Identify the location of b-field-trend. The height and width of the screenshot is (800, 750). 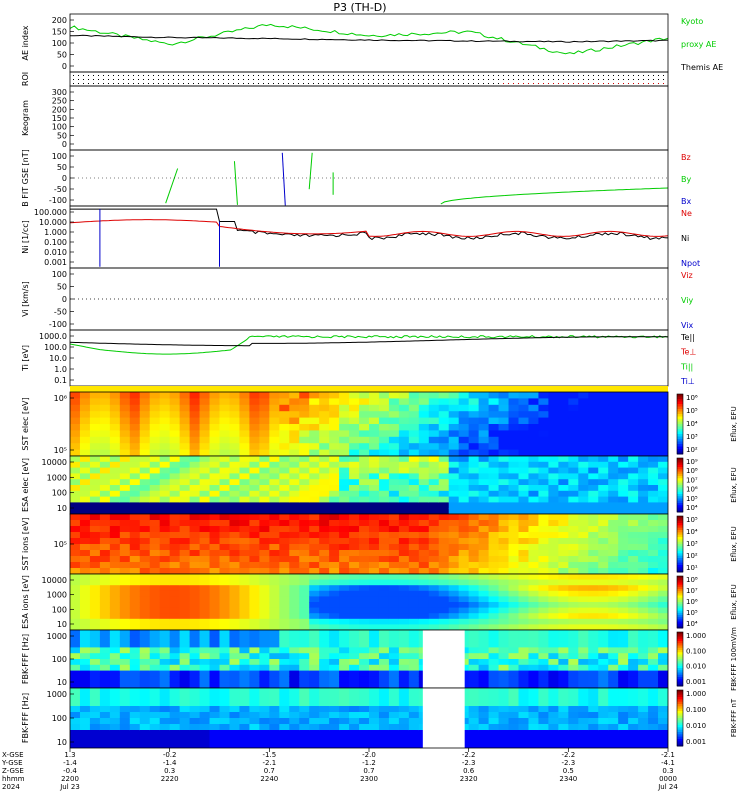
(554, 196).